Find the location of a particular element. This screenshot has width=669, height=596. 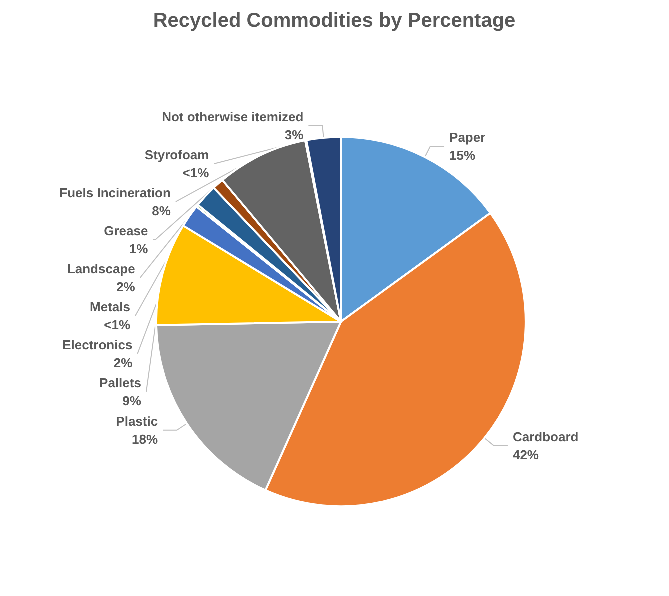

chart-title: Recycled Commodities by Percentage is located at coordinates (334, 21).